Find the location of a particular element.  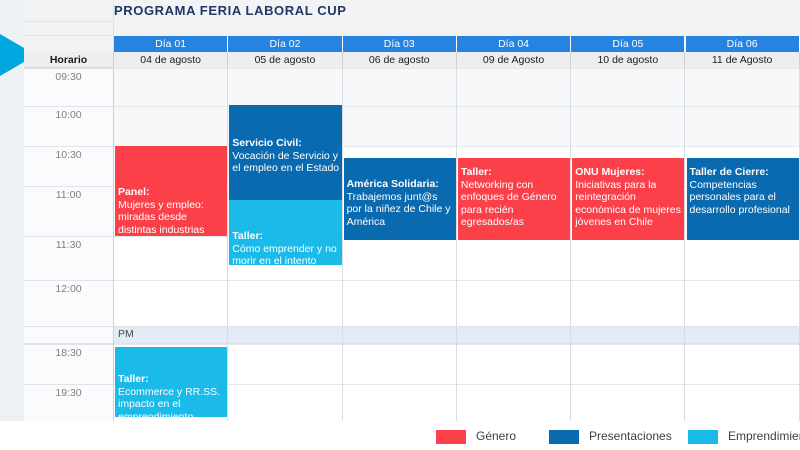

date-header-3: 06 de agosto is located at coordinates (400, 60).